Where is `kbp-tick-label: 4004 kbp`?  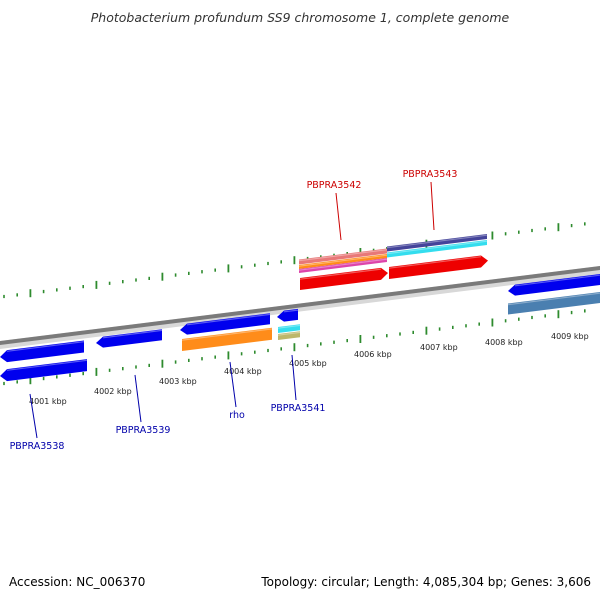
kbp-tick-label: 4004 kbp is located at coordinates (243, 371).